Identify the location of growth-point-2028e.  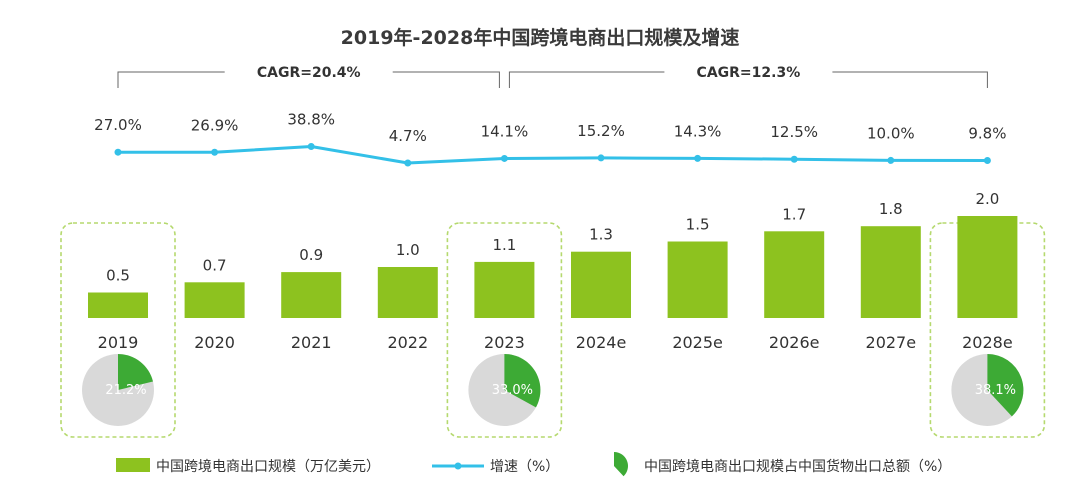
(987, 161).